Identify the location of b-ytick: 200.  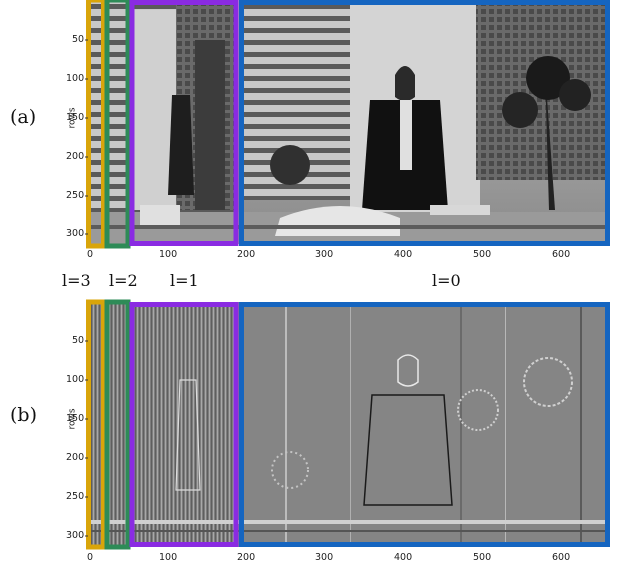
(75, 457).